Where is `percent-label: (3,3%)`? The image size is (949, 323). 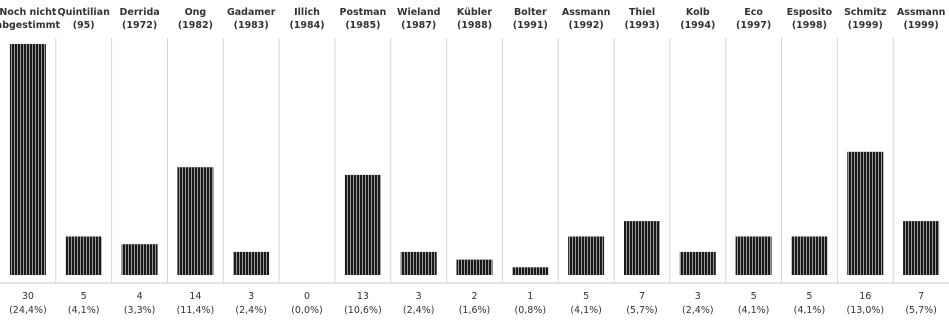
percent-label: (3,3%) is located at coordinates (140, 310).